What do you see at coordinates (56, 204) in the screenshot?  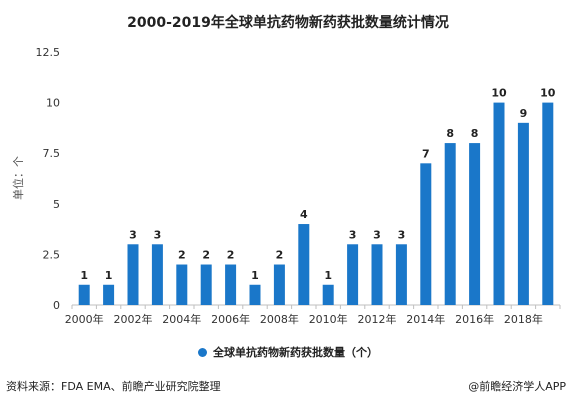 I see `y-tick-label: 5` at bounding box center [56, 204].